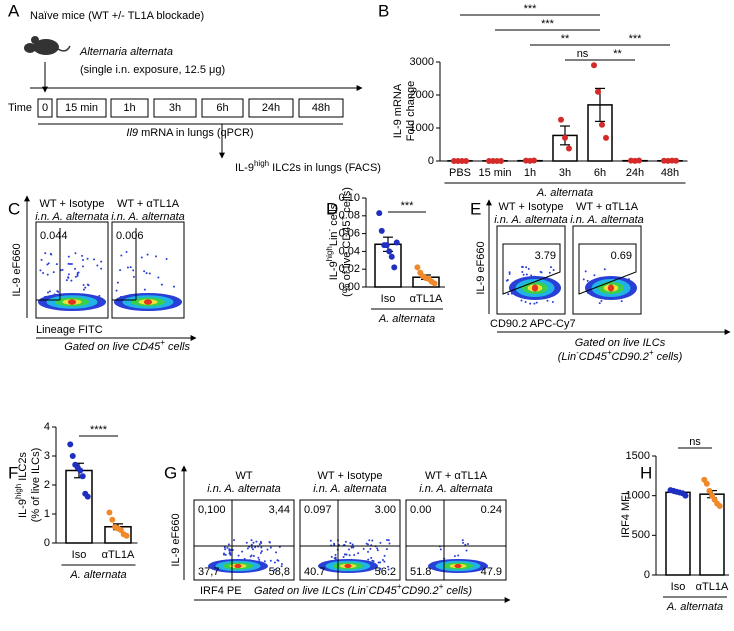  Describe the element at coordinates (530, 173) in the screenshot. I see `x-tick-label: 1h` at that location.